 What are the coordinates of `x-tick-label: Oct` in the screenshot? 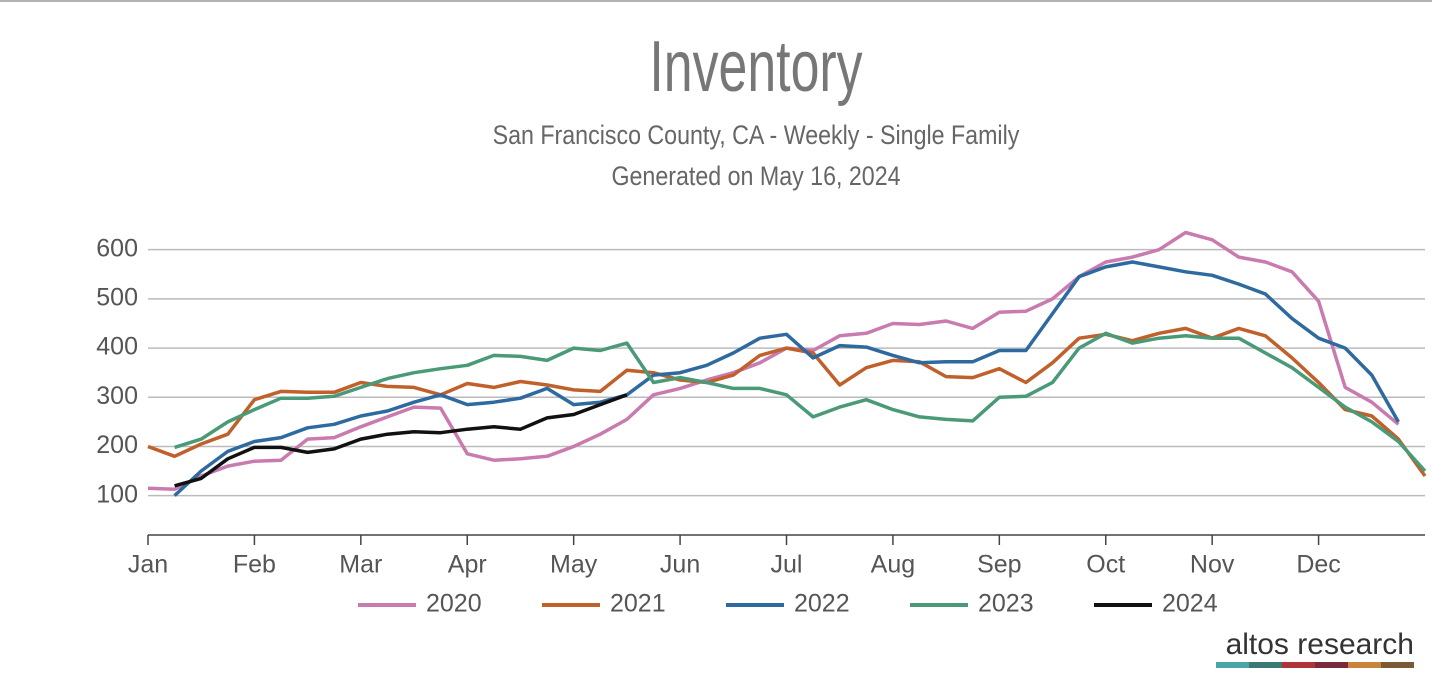 It's located at (1105, 565).